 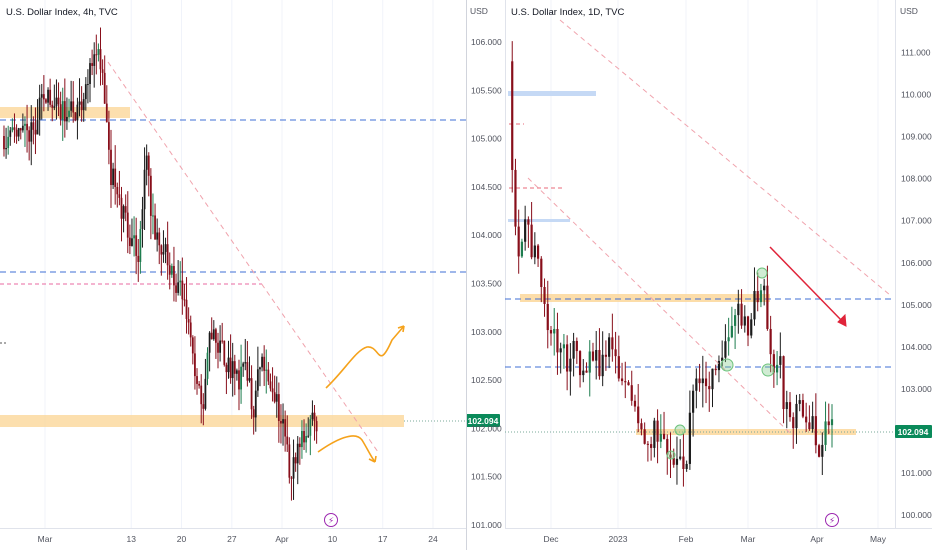 I want to click on right-price-tick-label: 111.000, so click(x=916, y=53).